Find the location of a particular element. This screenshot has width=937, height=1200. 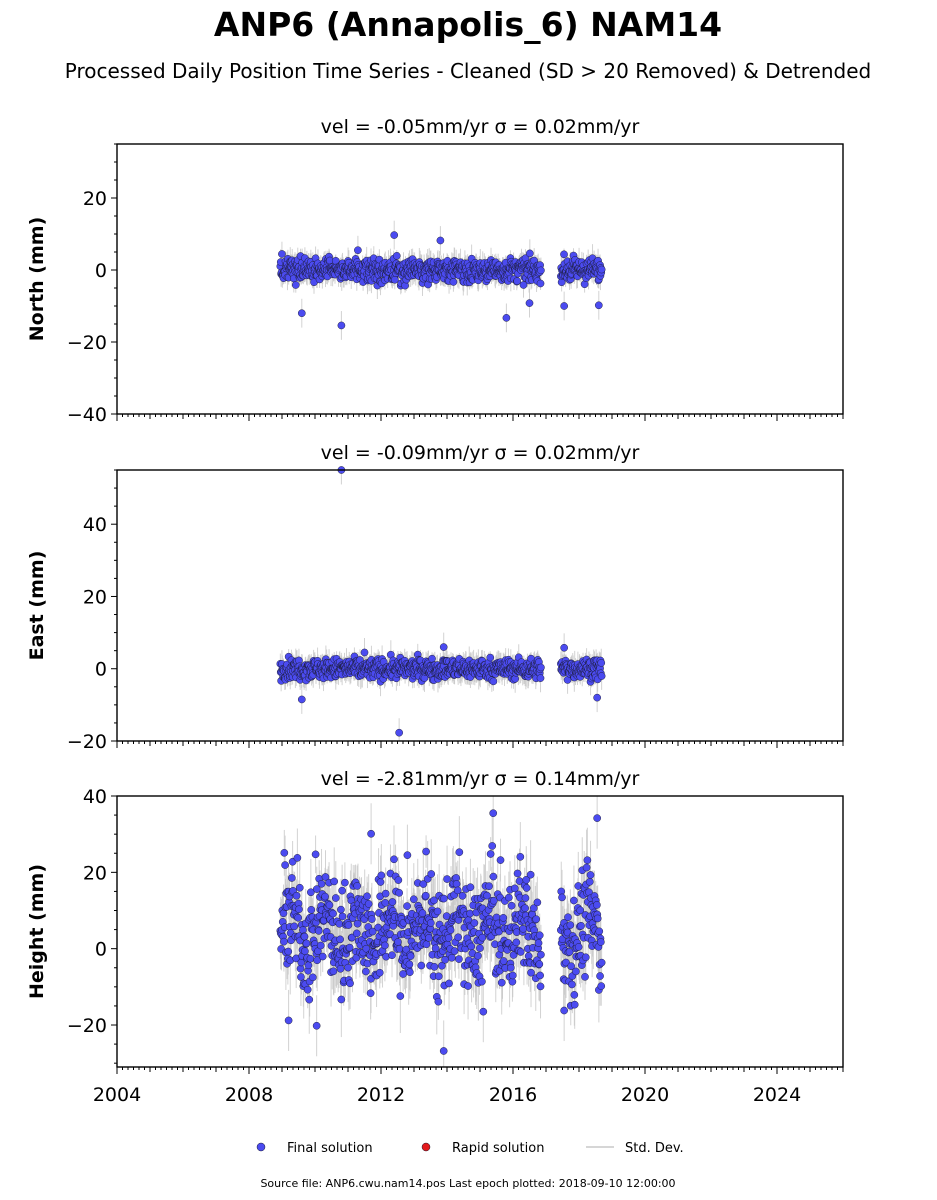

y-axis-label: East (mm) is located at coordinates (37, 606).